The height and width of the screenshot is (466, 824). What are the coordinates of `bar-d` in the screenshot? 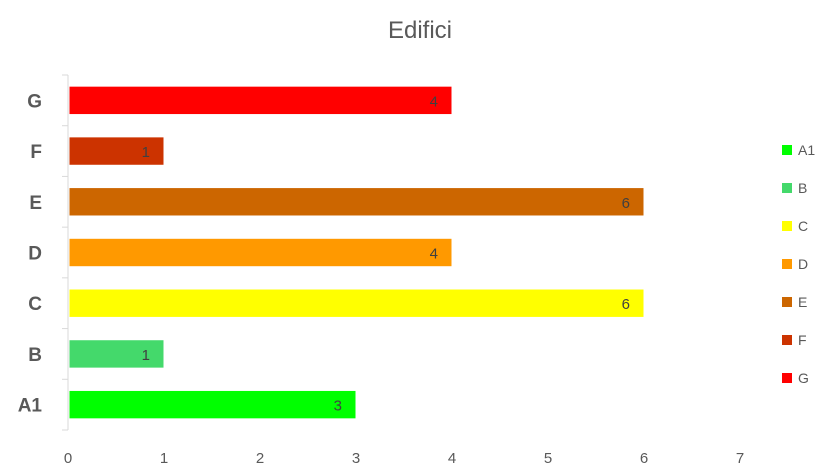 It's located at (260, 252).